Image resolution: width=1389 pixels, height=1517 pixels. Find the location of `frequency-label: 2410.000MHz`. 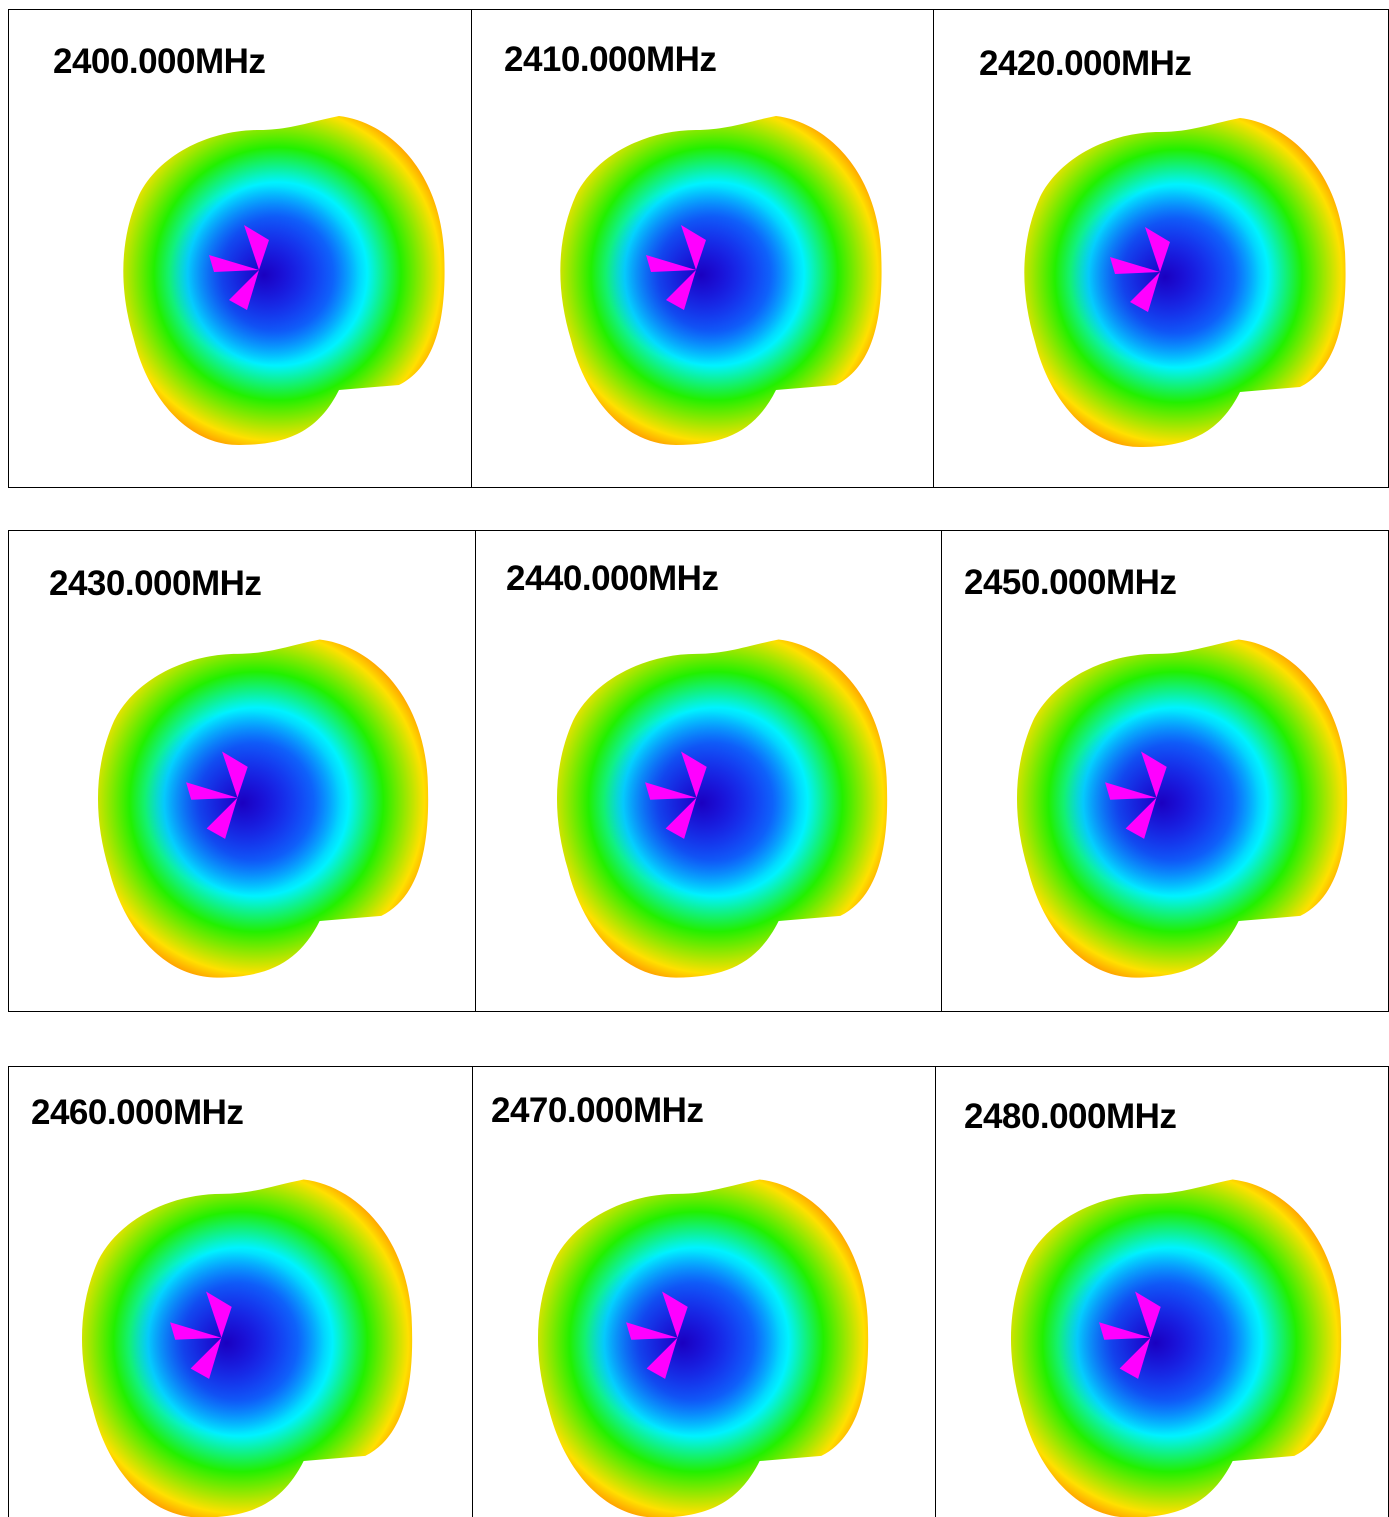

frequency-label: 2410.000MHz is located at coordinates (610, 59).